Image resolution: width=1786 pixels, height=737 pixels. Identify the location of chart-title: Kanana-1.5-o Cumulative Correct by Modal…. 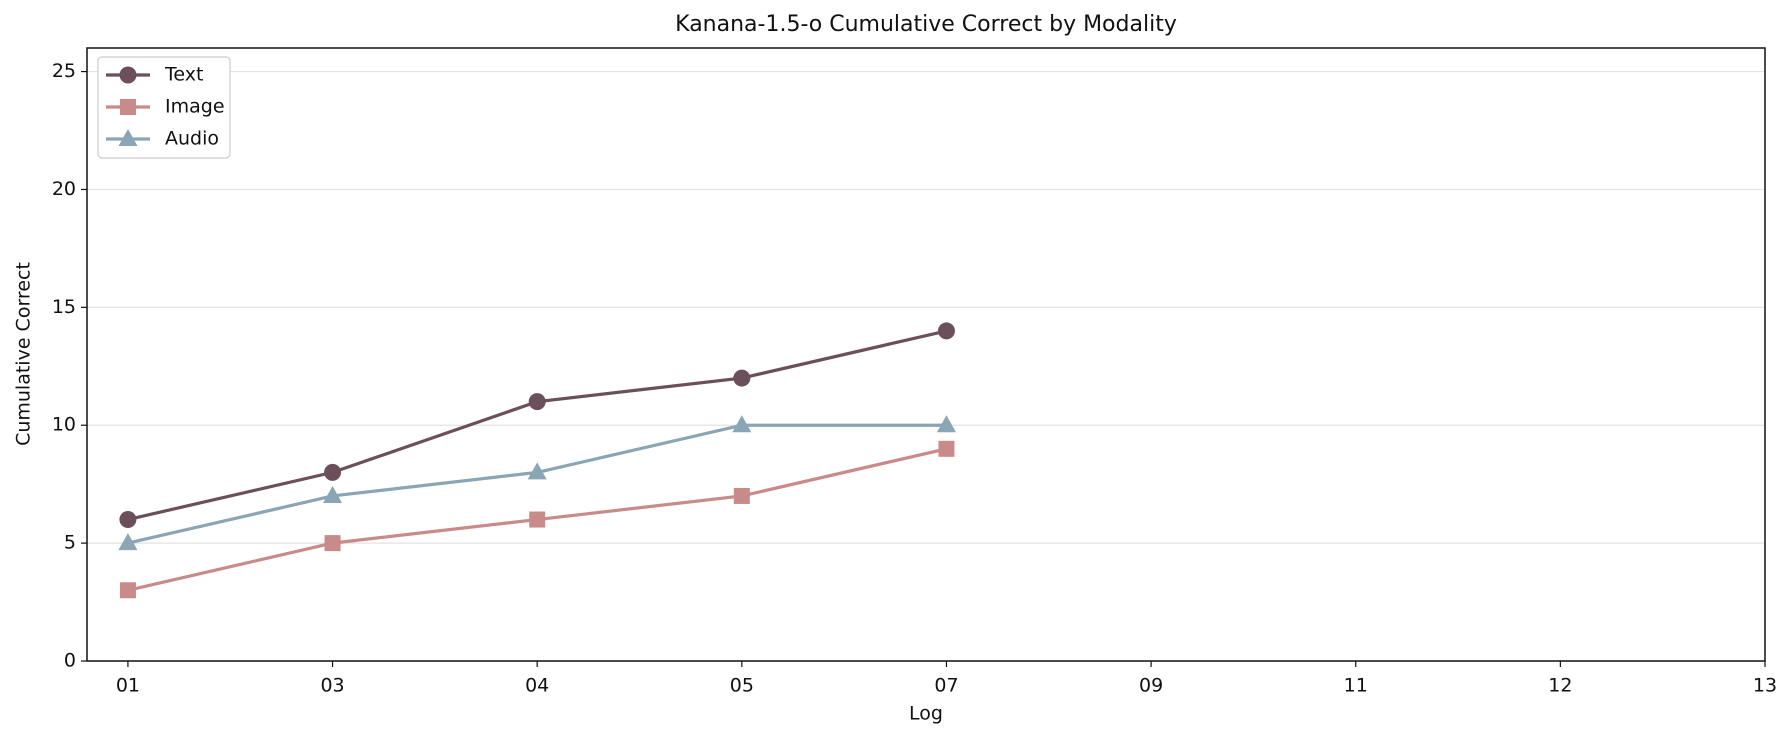
(926, 24).